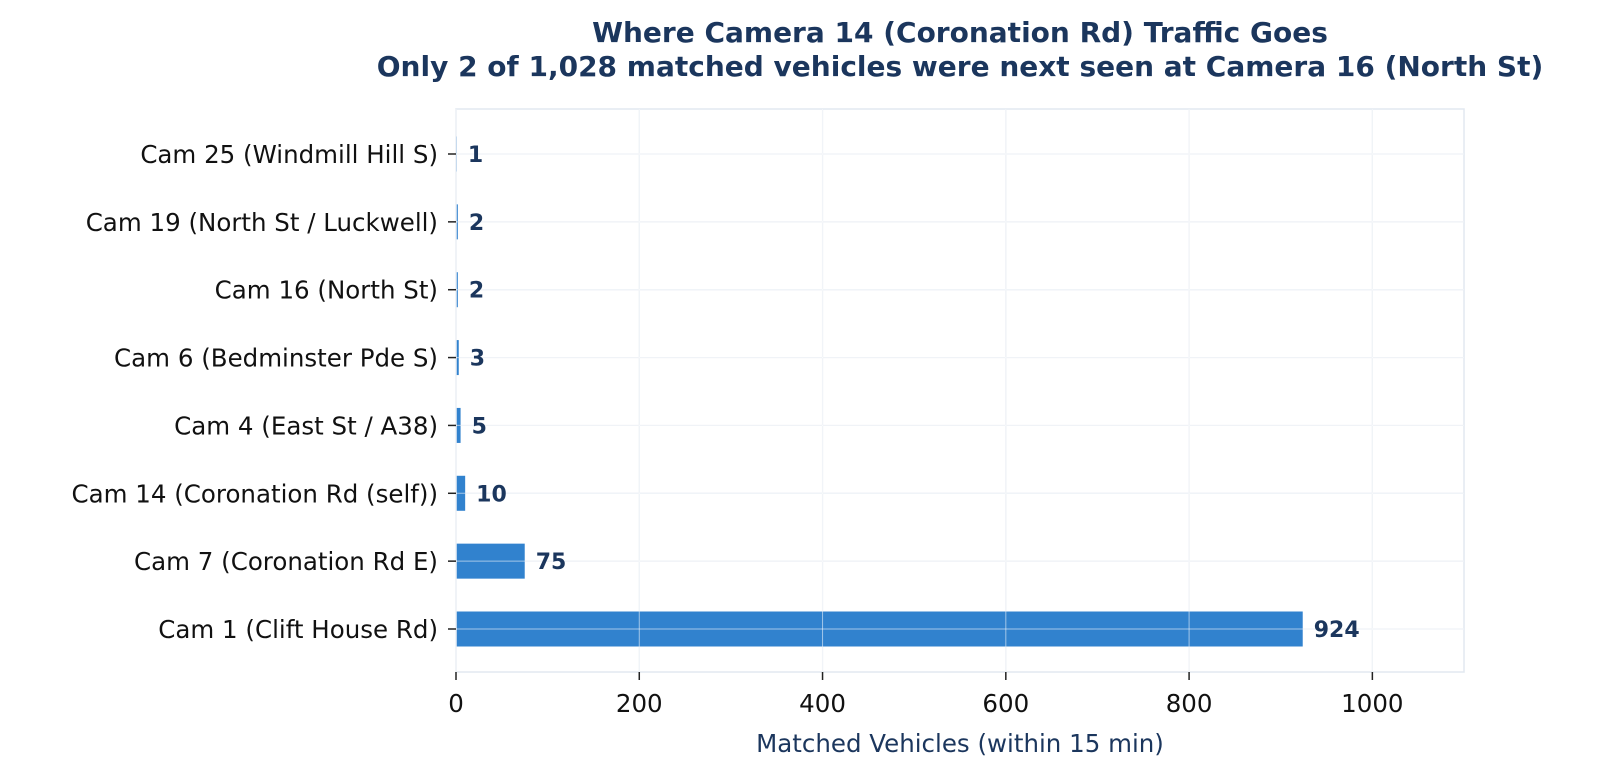  What do you see at coordinates (475, 155) in the screenshot?
I see `value-label: 1` at bounding box center [475, 155].